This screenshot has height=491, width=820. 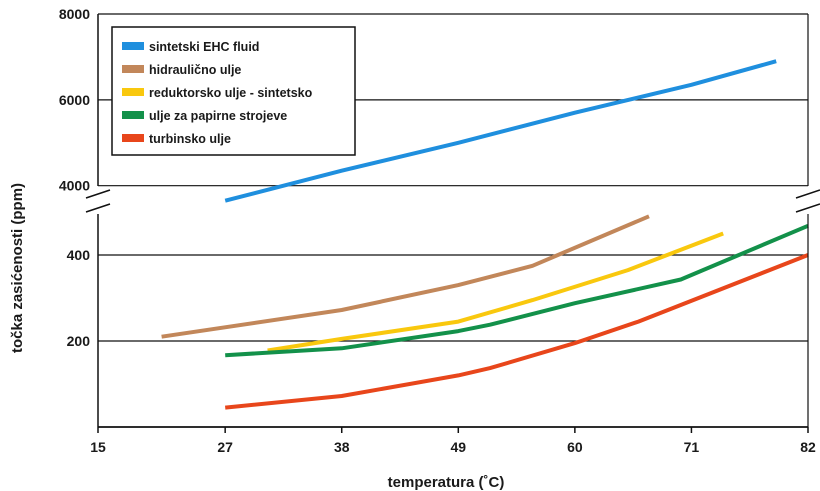 What do you see at coordinates (79, 341) in the screenshot?
I see `y-tick-label: 200` at bounding box center [79, 341].